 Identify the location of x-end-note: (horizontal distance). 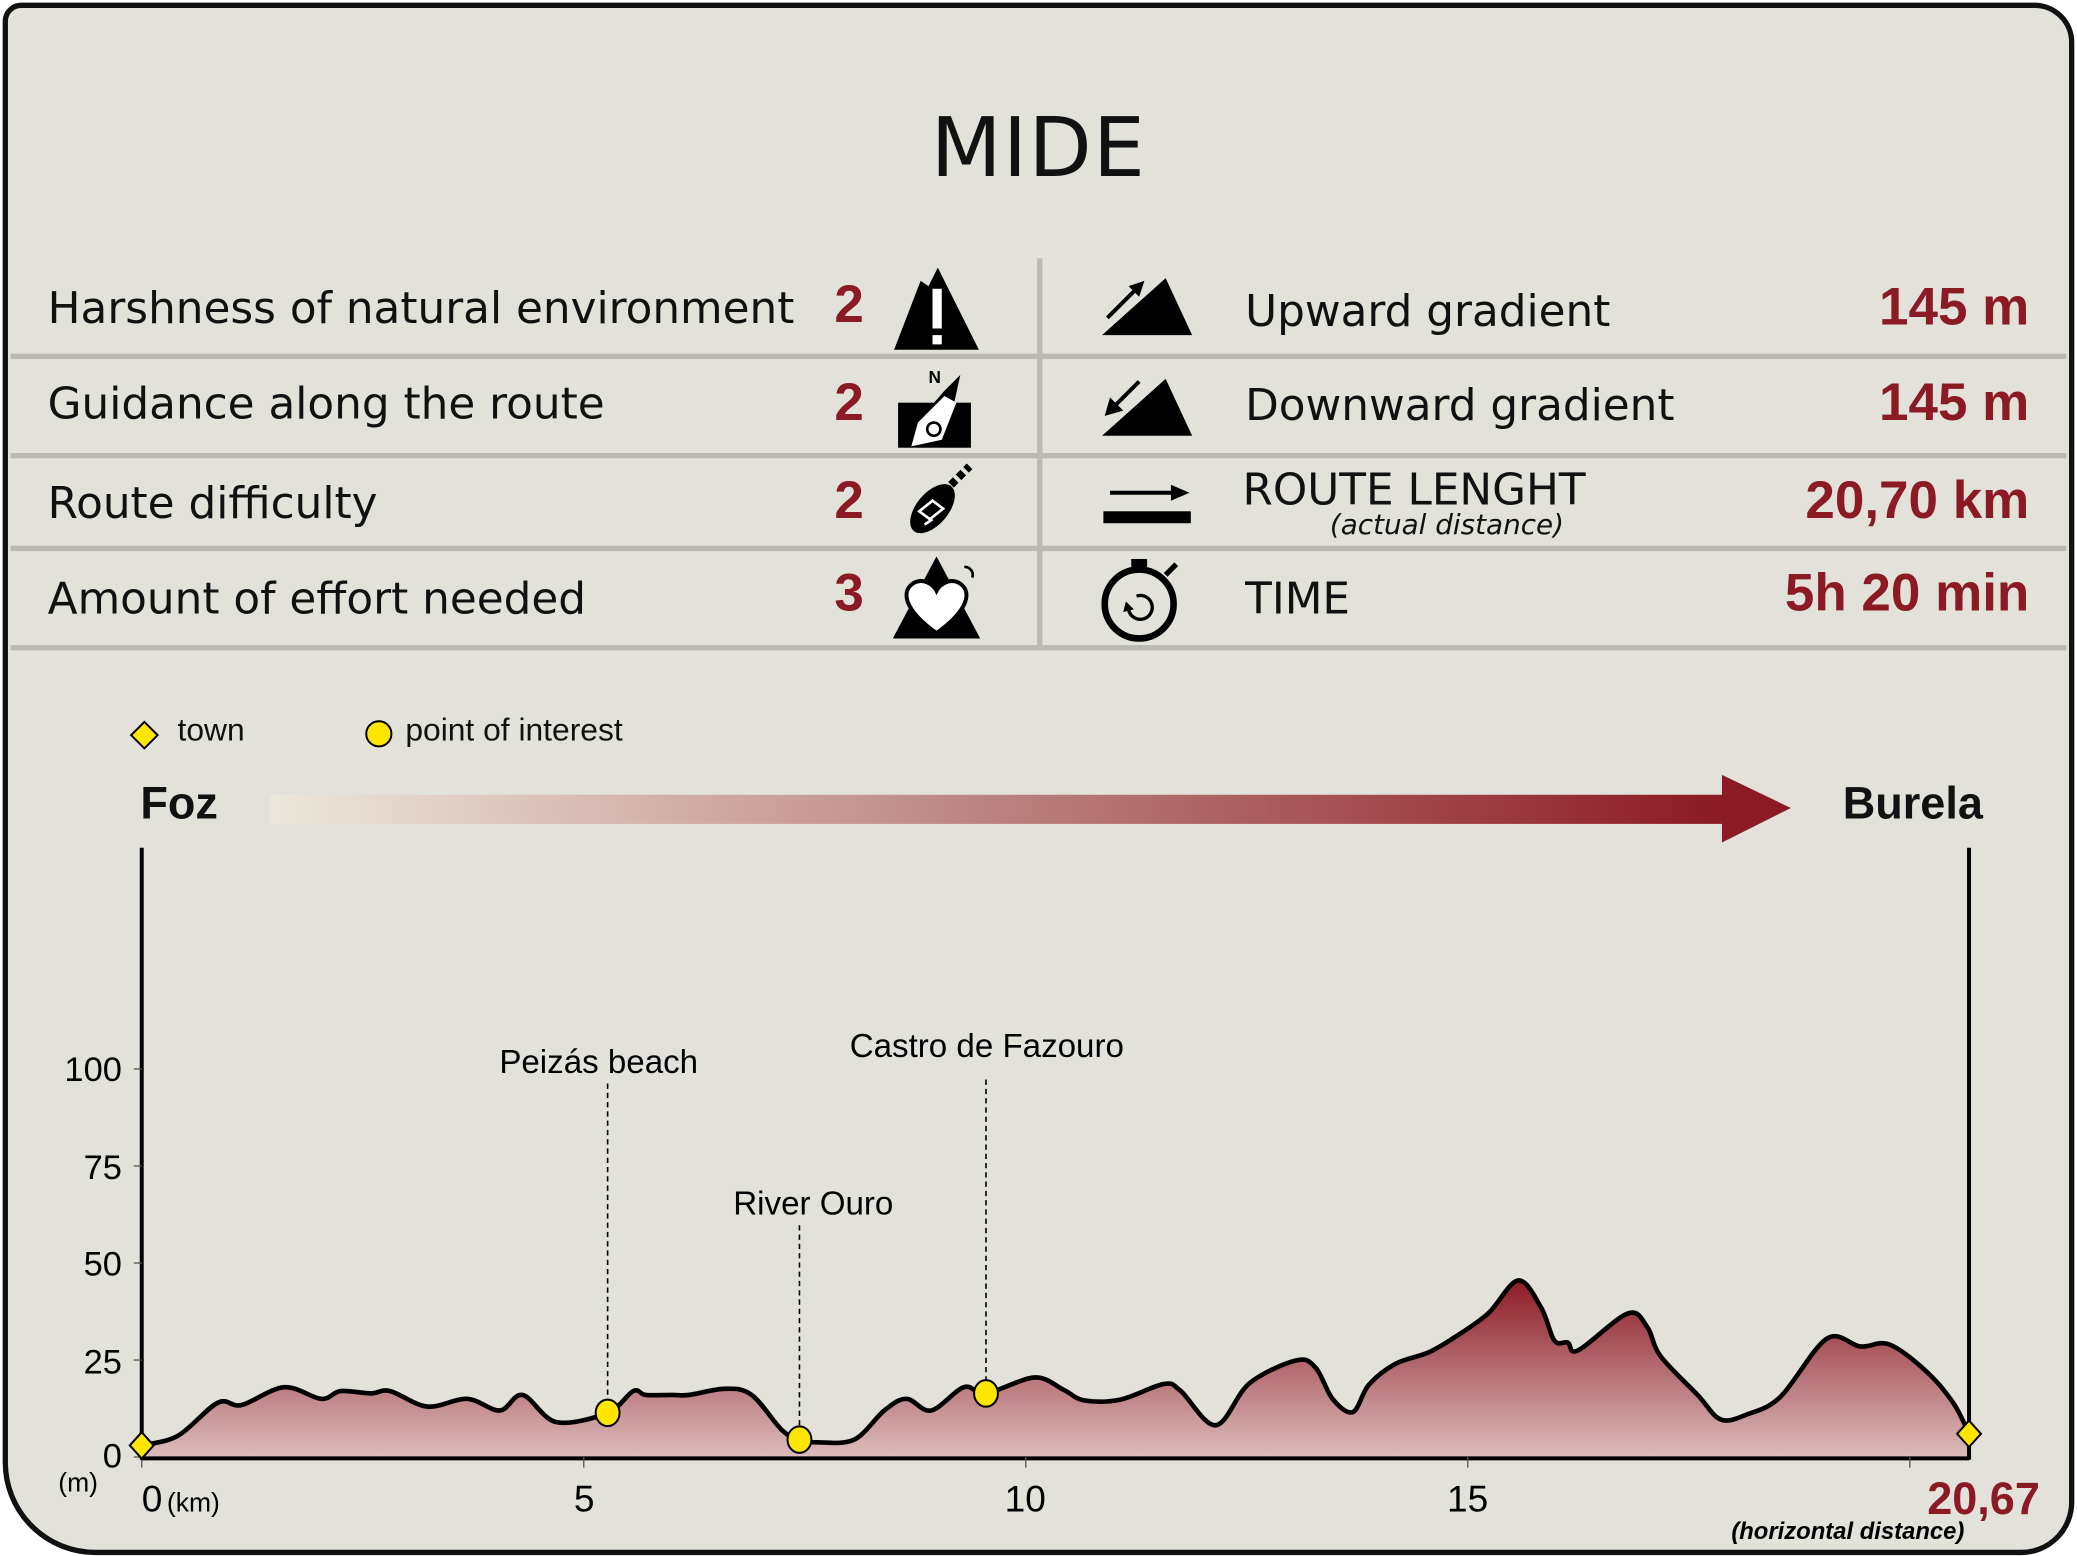
(1847, 1531).